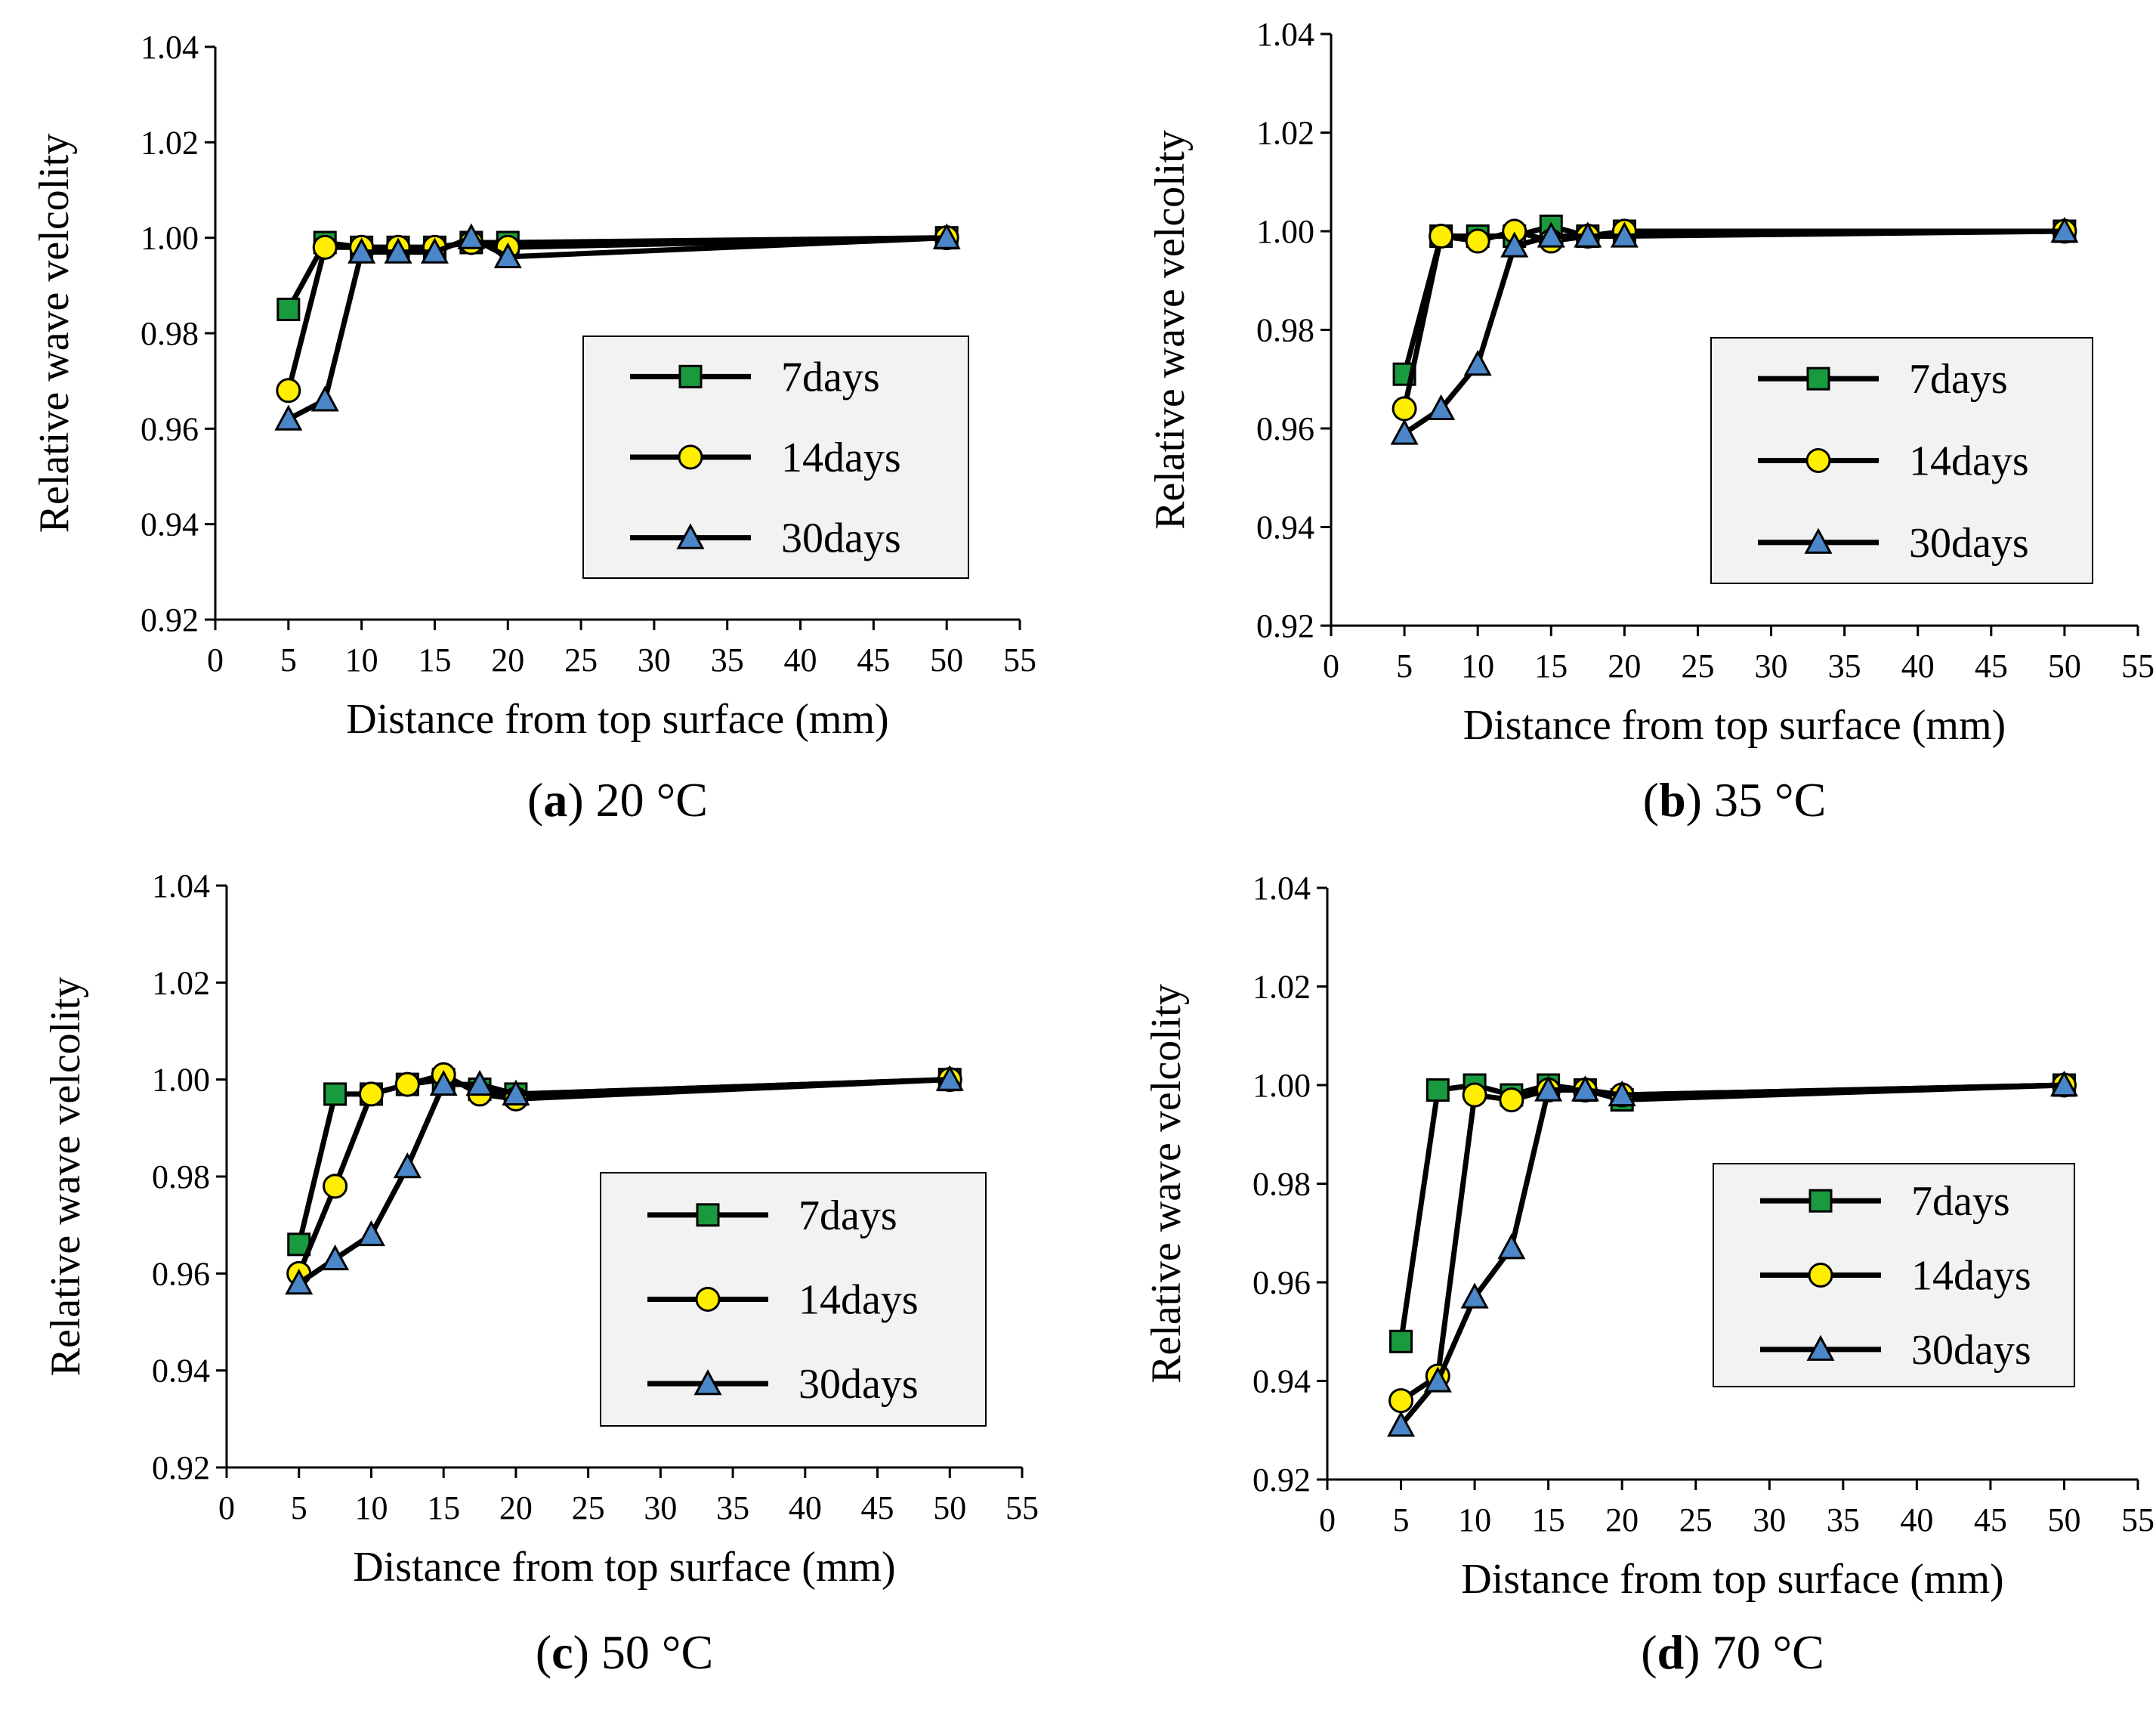  Describe the element at coordinates (800, 660) in the screenshot. I see `chart-a-x-tick-label: 40` at that location.